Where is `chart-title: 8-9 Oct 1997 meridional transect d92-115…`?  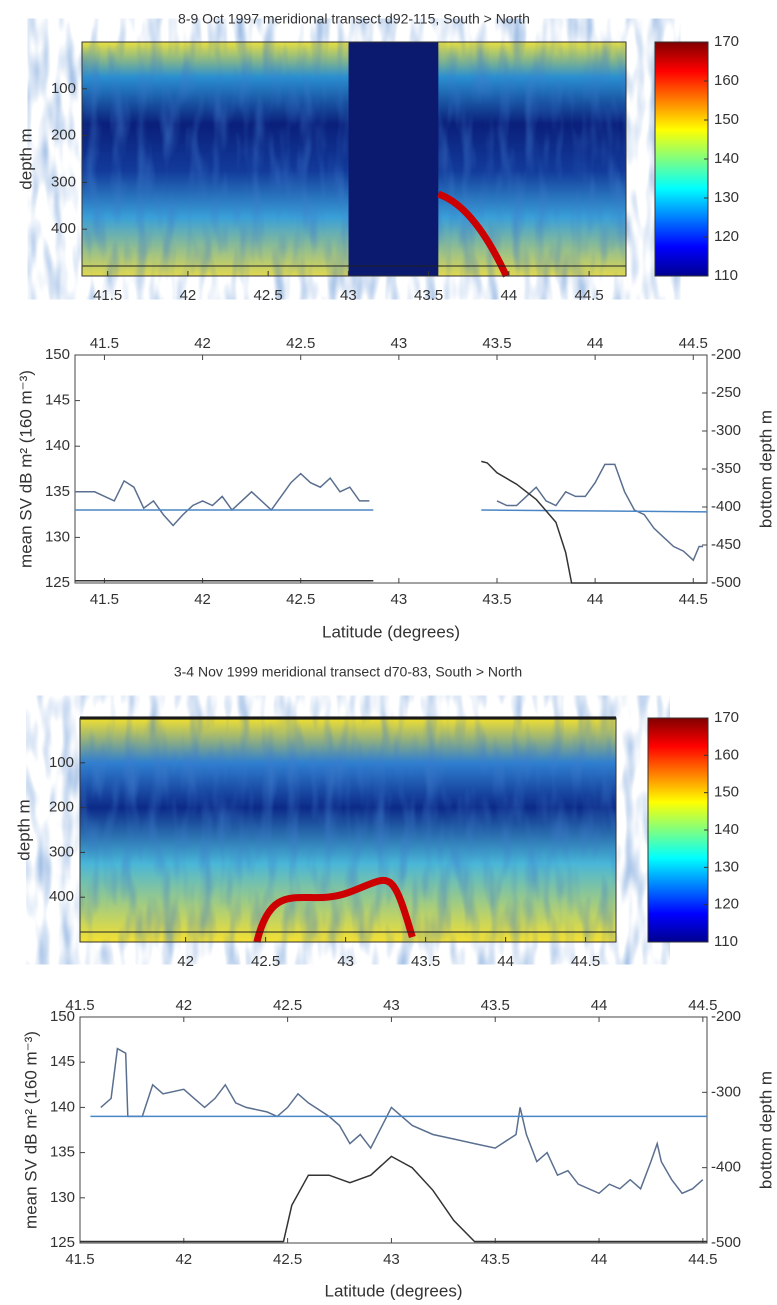
chart-title: 8-9 Oct 1997 meridional transect d92-115… is located at coordinates (354, 19).